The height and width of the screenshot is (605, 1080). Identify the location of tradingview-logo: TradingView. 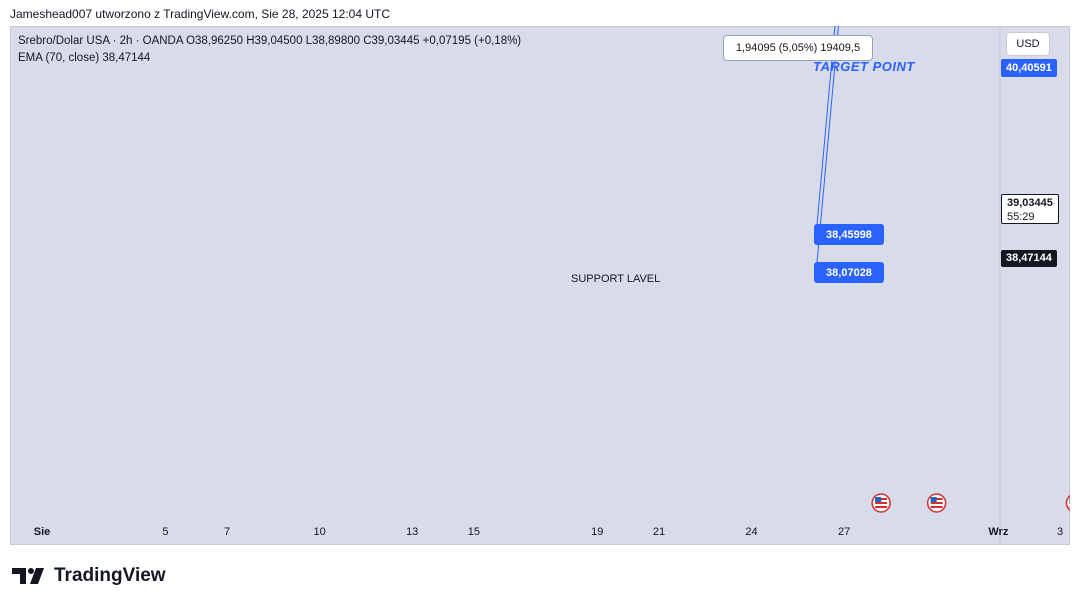
(89, 576).